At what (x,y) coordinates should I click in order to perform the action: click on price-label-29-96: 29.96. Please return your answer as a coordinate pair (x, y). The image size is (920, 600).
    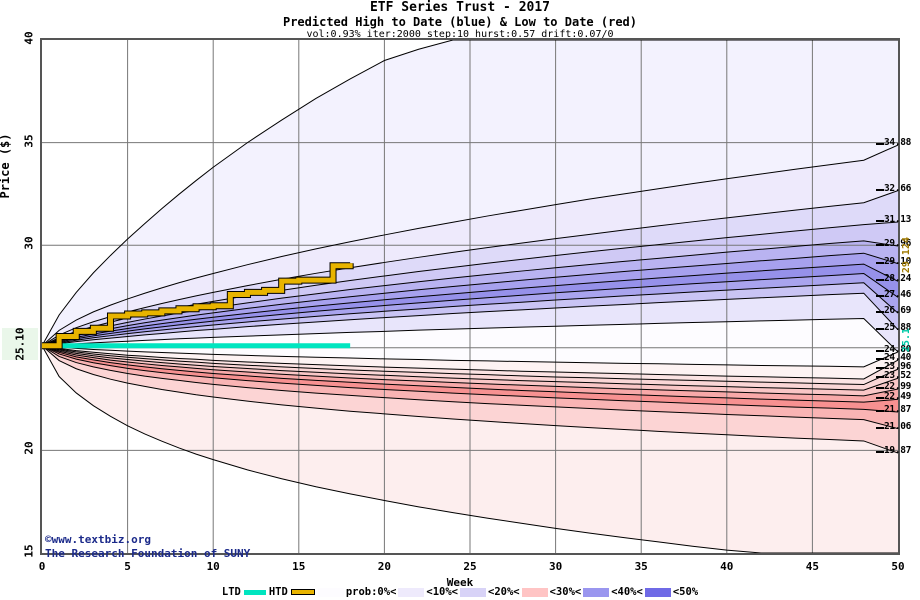
    Looking at the image, I should click on (898, 244).